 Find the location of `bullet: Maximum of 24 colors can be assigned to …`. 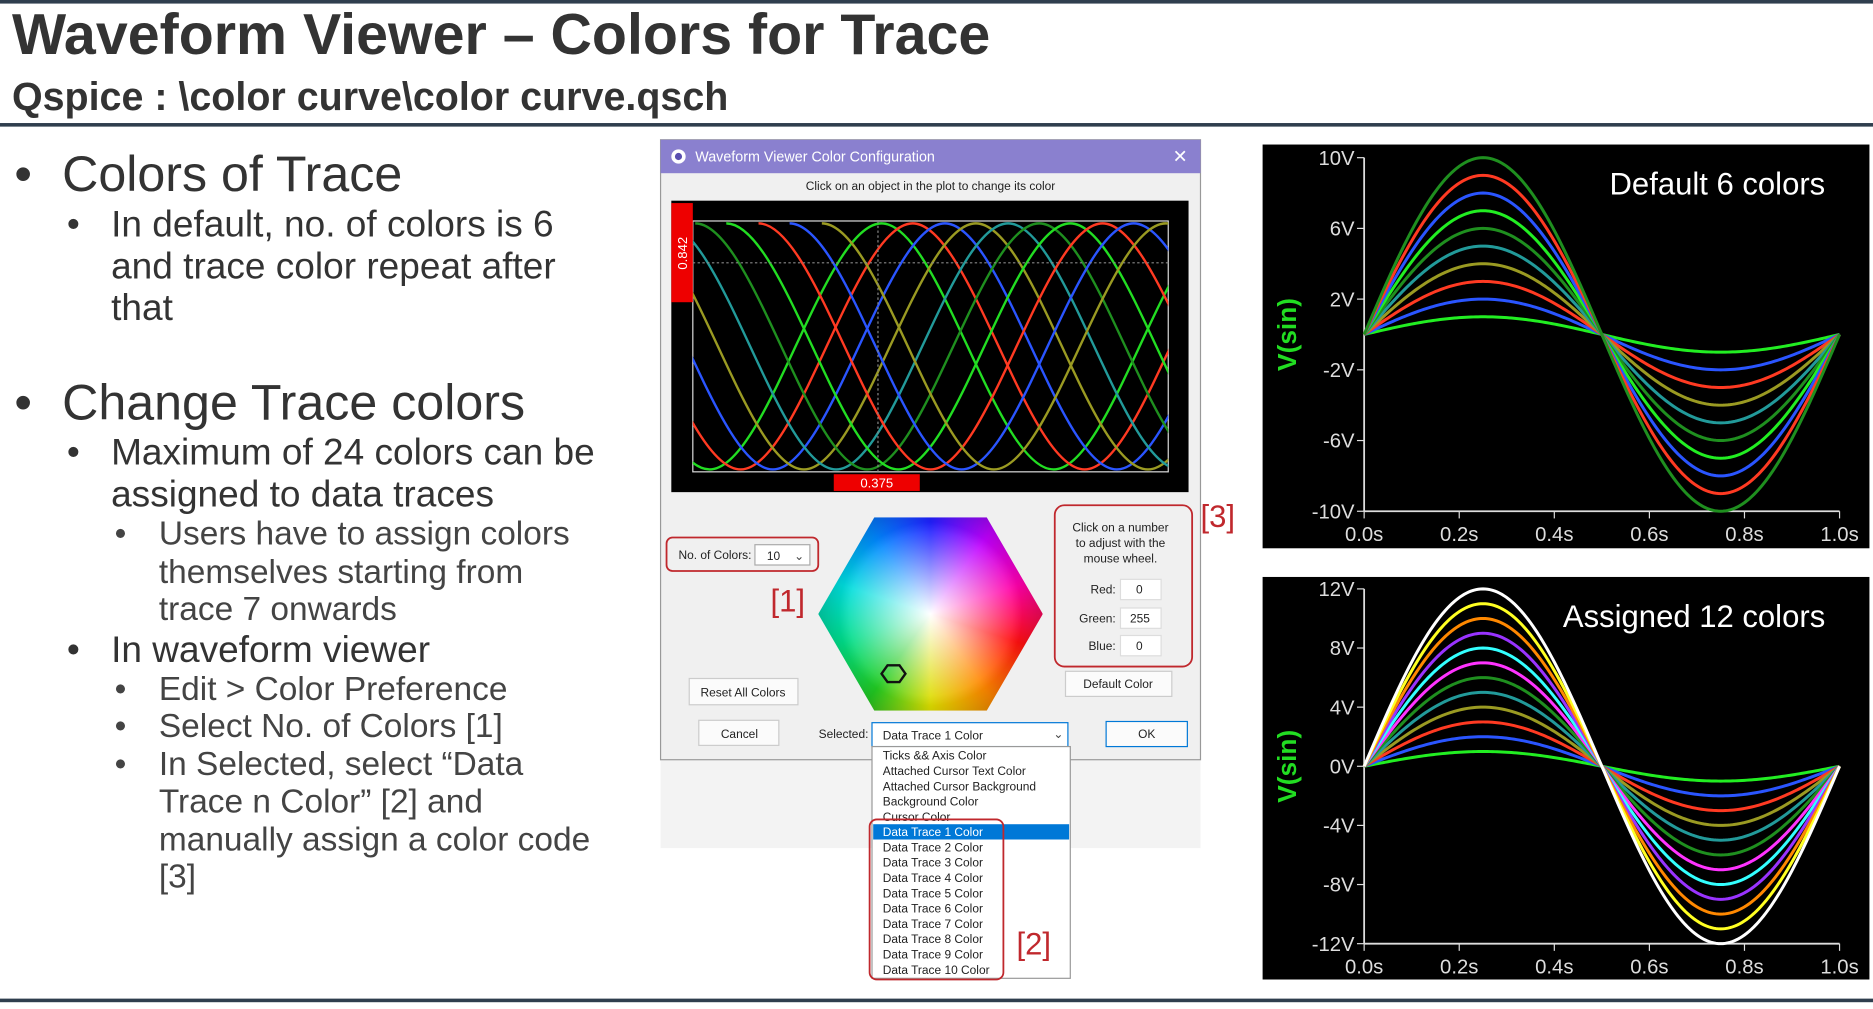

bullet: Maximum of 24 colors can be assigned to … is located at coordinates (298, 473).